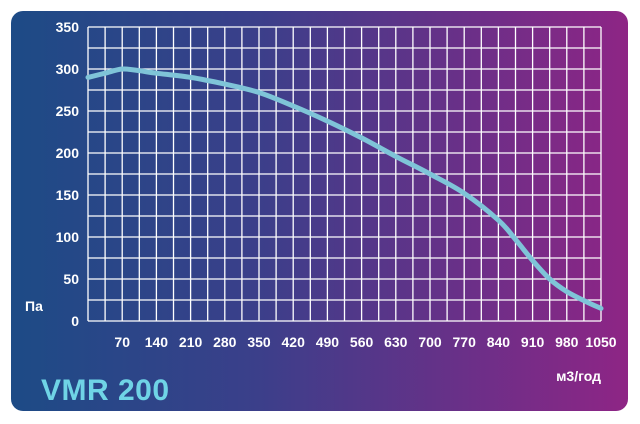 Image resolution: width=640 pixels, height=424 pixels. Describe the element at coordinates (68, 153) in the screenshot. I see `y-tick-label: 200` at that location.